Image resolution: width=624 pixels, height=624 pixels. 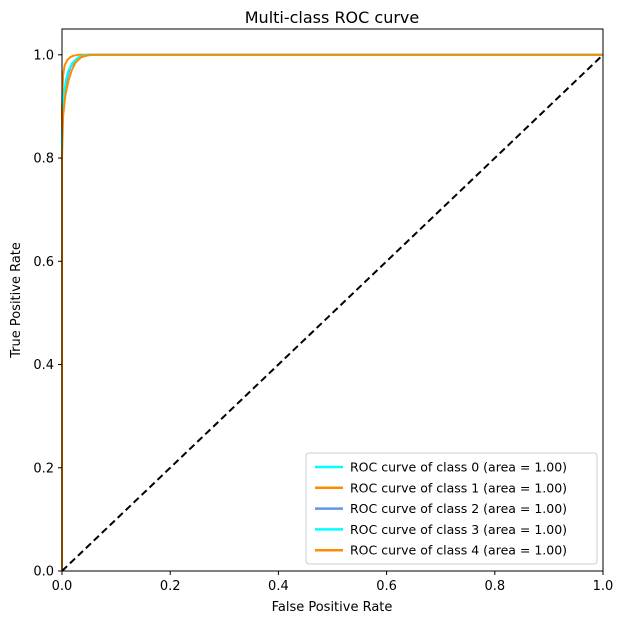 What do you see at coordinates (603, 586) in the screenshot?
I see `x-tick-label: 1.0` at bounding box center [603, 586].